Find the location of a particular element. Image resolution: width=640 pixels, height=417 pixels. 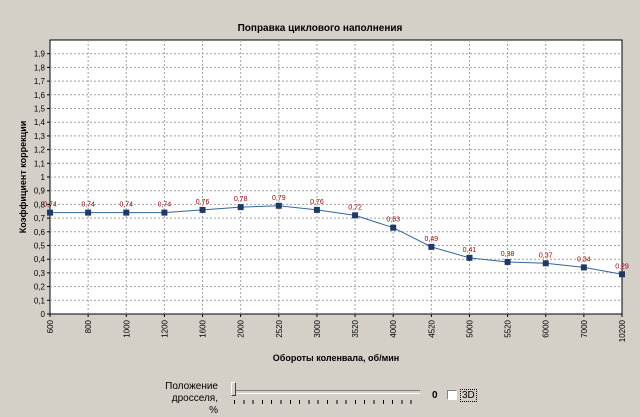

y-tick-label: 0,1 is located at coordinates (40, 300).